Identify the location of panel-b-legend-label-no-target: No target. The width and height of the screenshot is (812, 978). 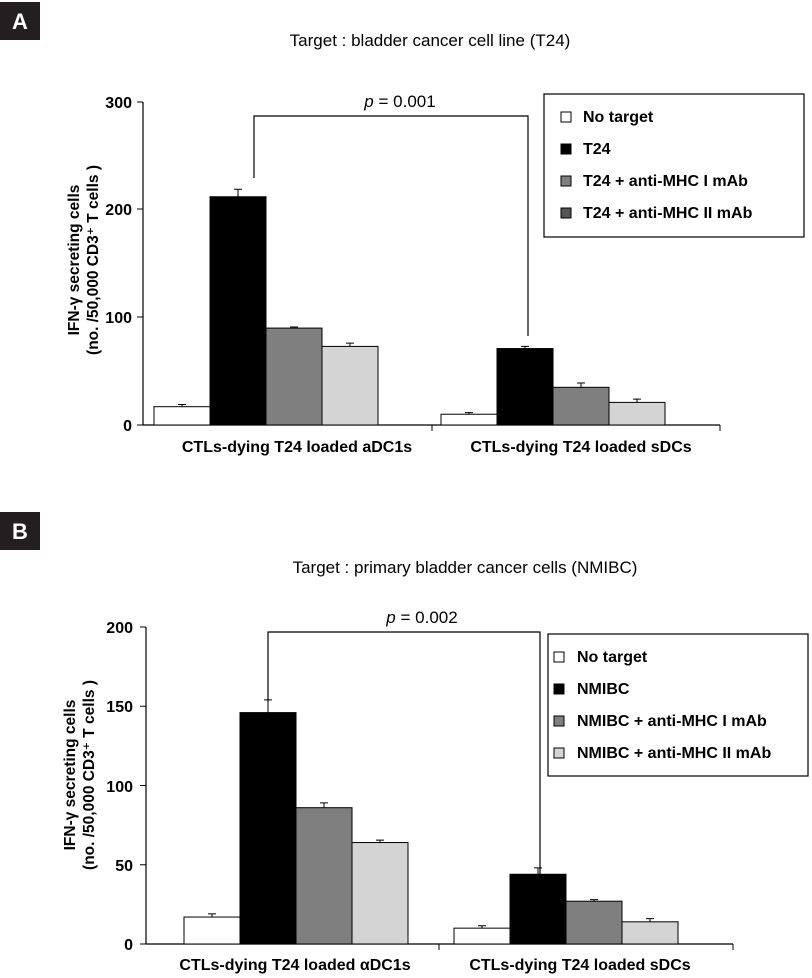
(612, 657).